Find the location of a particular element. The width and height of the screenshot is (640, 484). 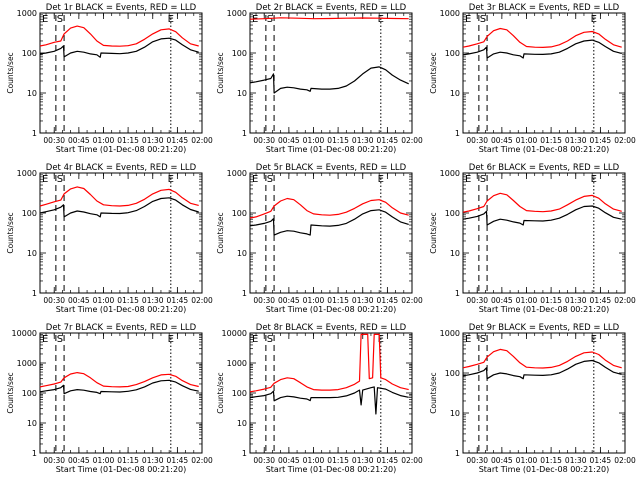

panel-title: Det 3r BLACK = Events, RED = LLD is located at coordinates (544, 8).